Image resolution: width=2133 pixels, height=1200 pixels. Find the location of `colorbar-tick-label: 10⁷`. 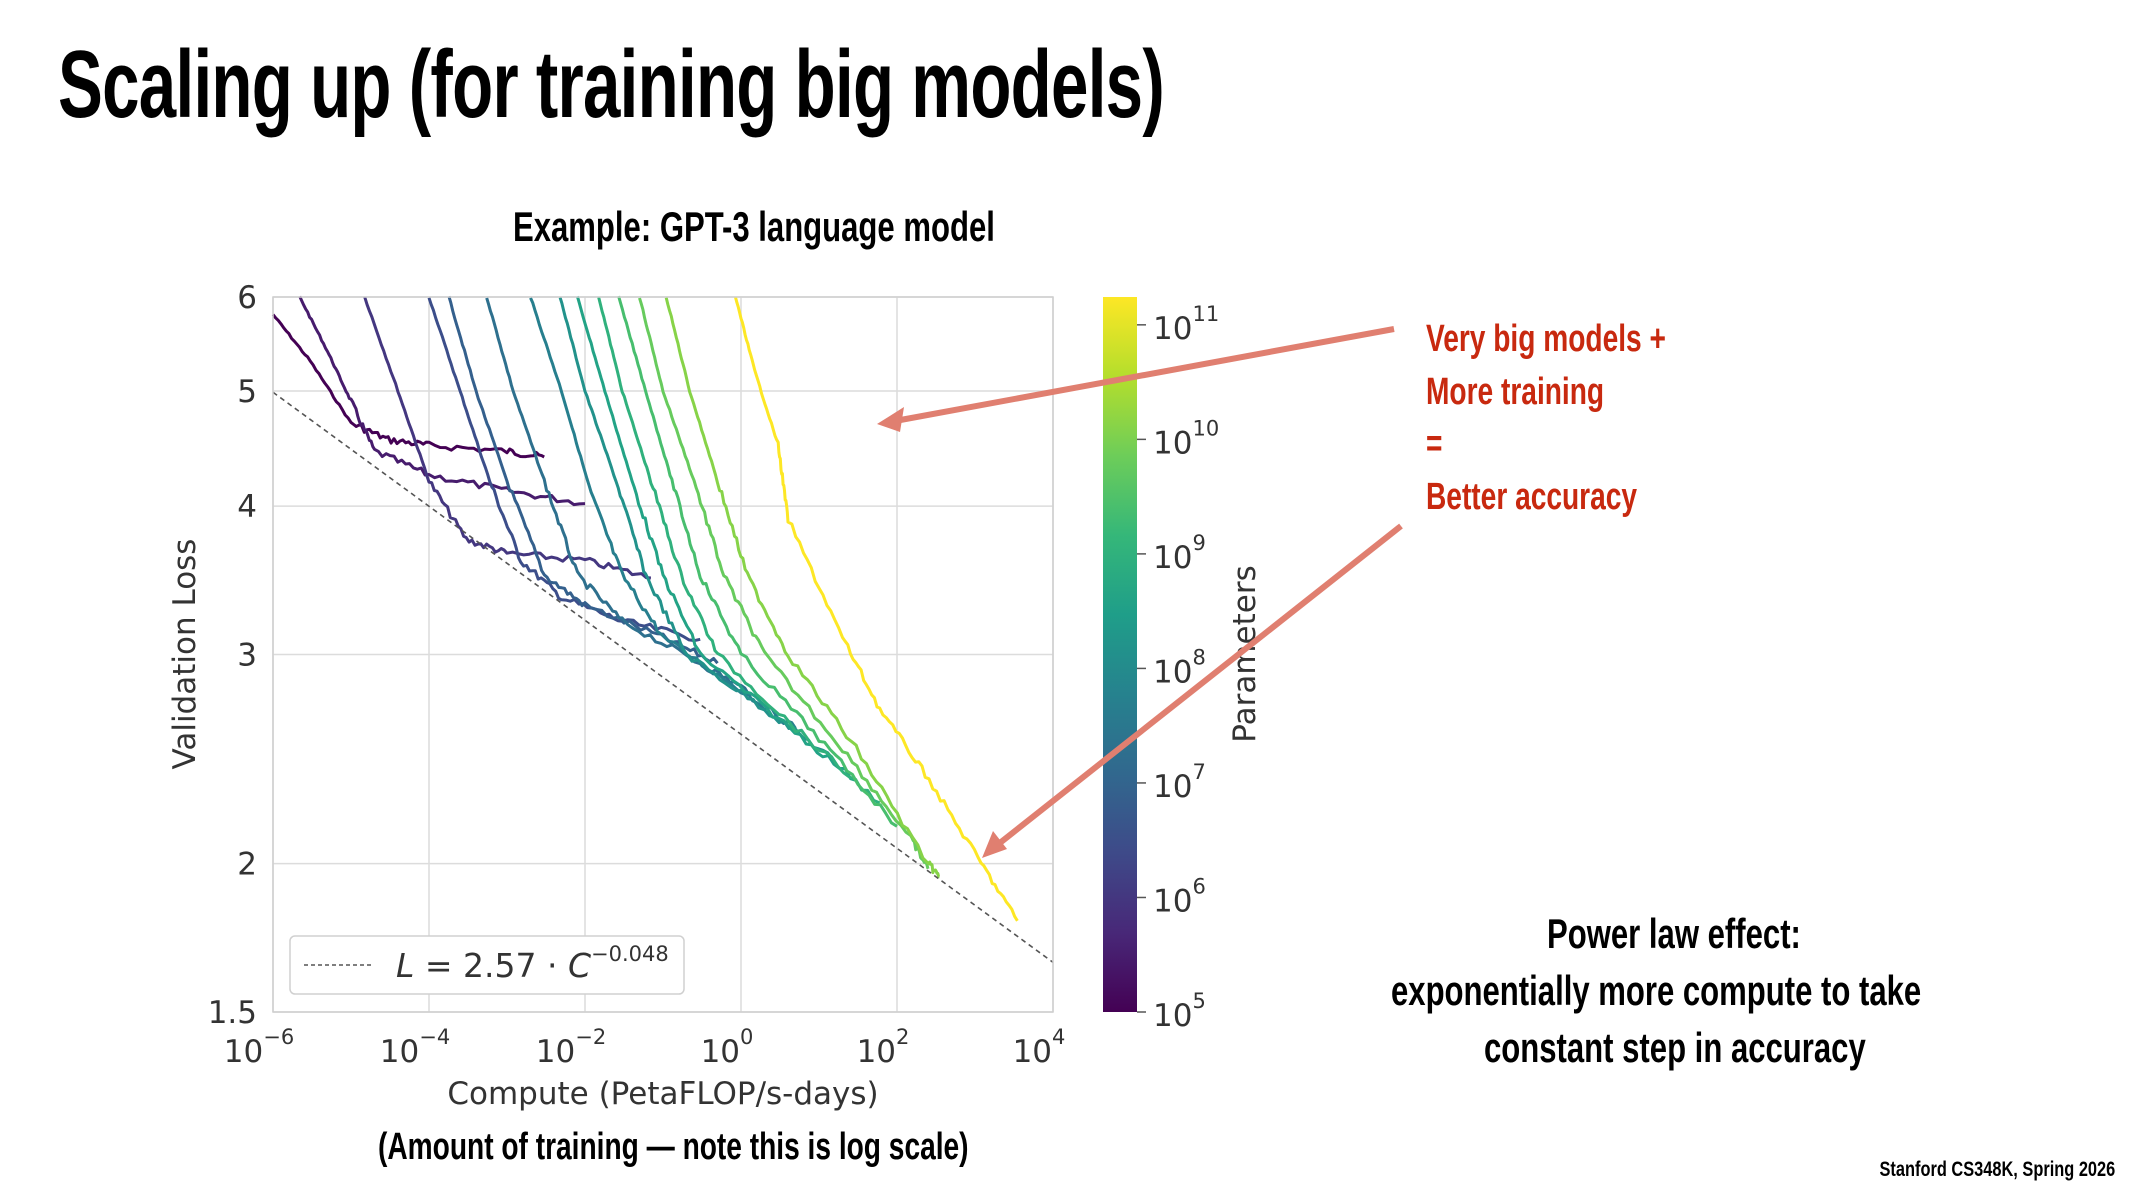

colorbar-tick-label: 10⁷ is located at coordinates (1179, 782).